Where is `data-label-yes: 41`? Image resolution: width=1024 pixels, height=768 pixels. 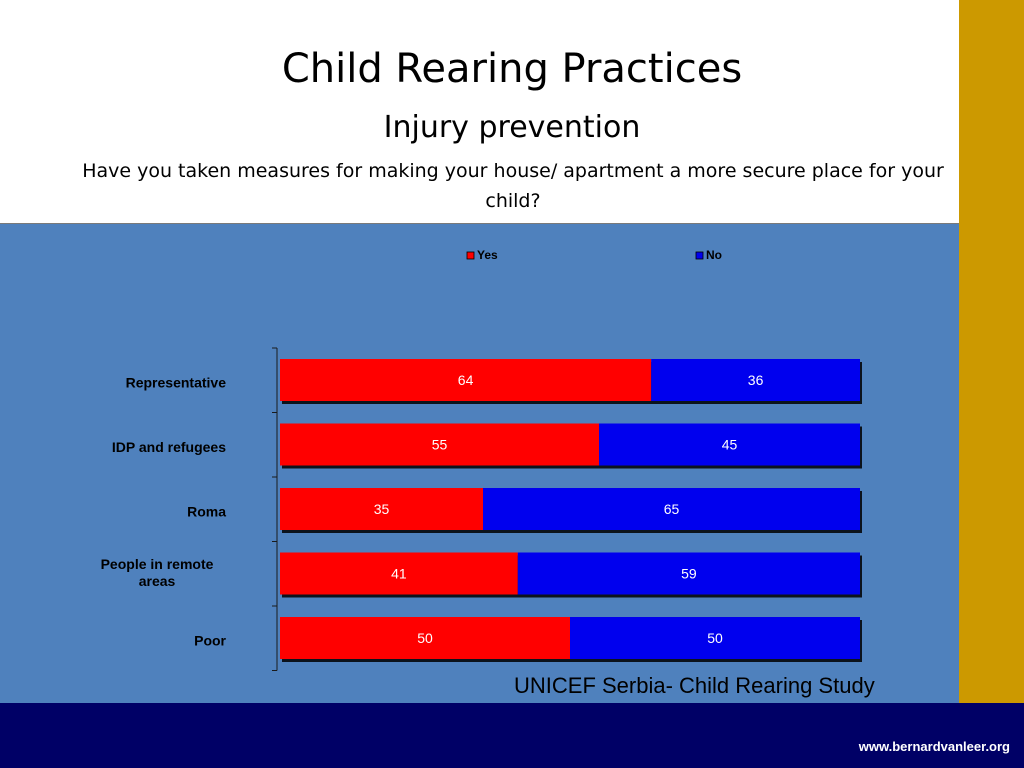 data-label-yes: 41 is located at coordinates (399, 574).